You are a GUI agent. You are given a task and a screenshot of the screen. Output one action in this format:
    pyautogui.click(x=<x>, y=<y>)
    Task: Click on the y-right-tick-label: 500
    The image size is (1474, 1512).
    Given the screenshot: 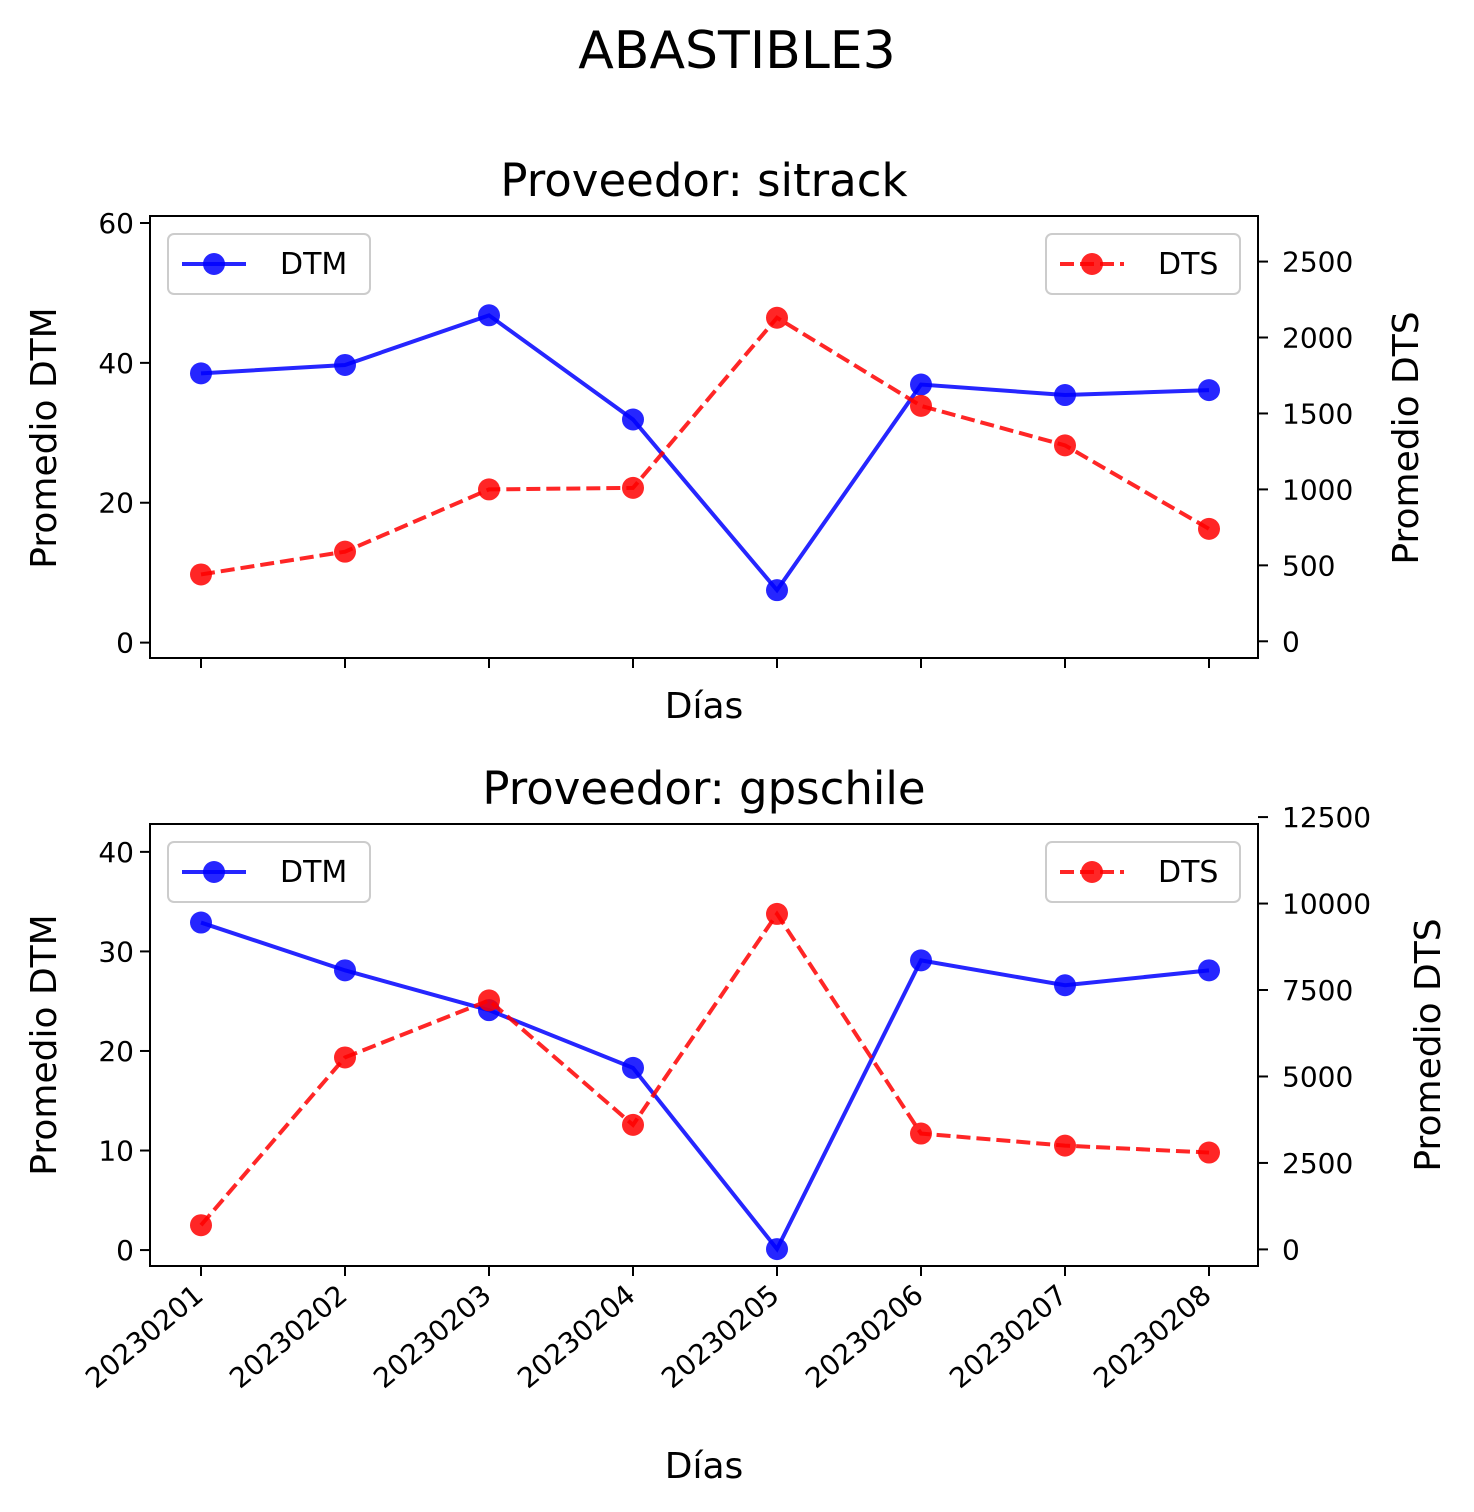 What is the action you would take?
    pyautogui.click(x=1308, y=565)
    